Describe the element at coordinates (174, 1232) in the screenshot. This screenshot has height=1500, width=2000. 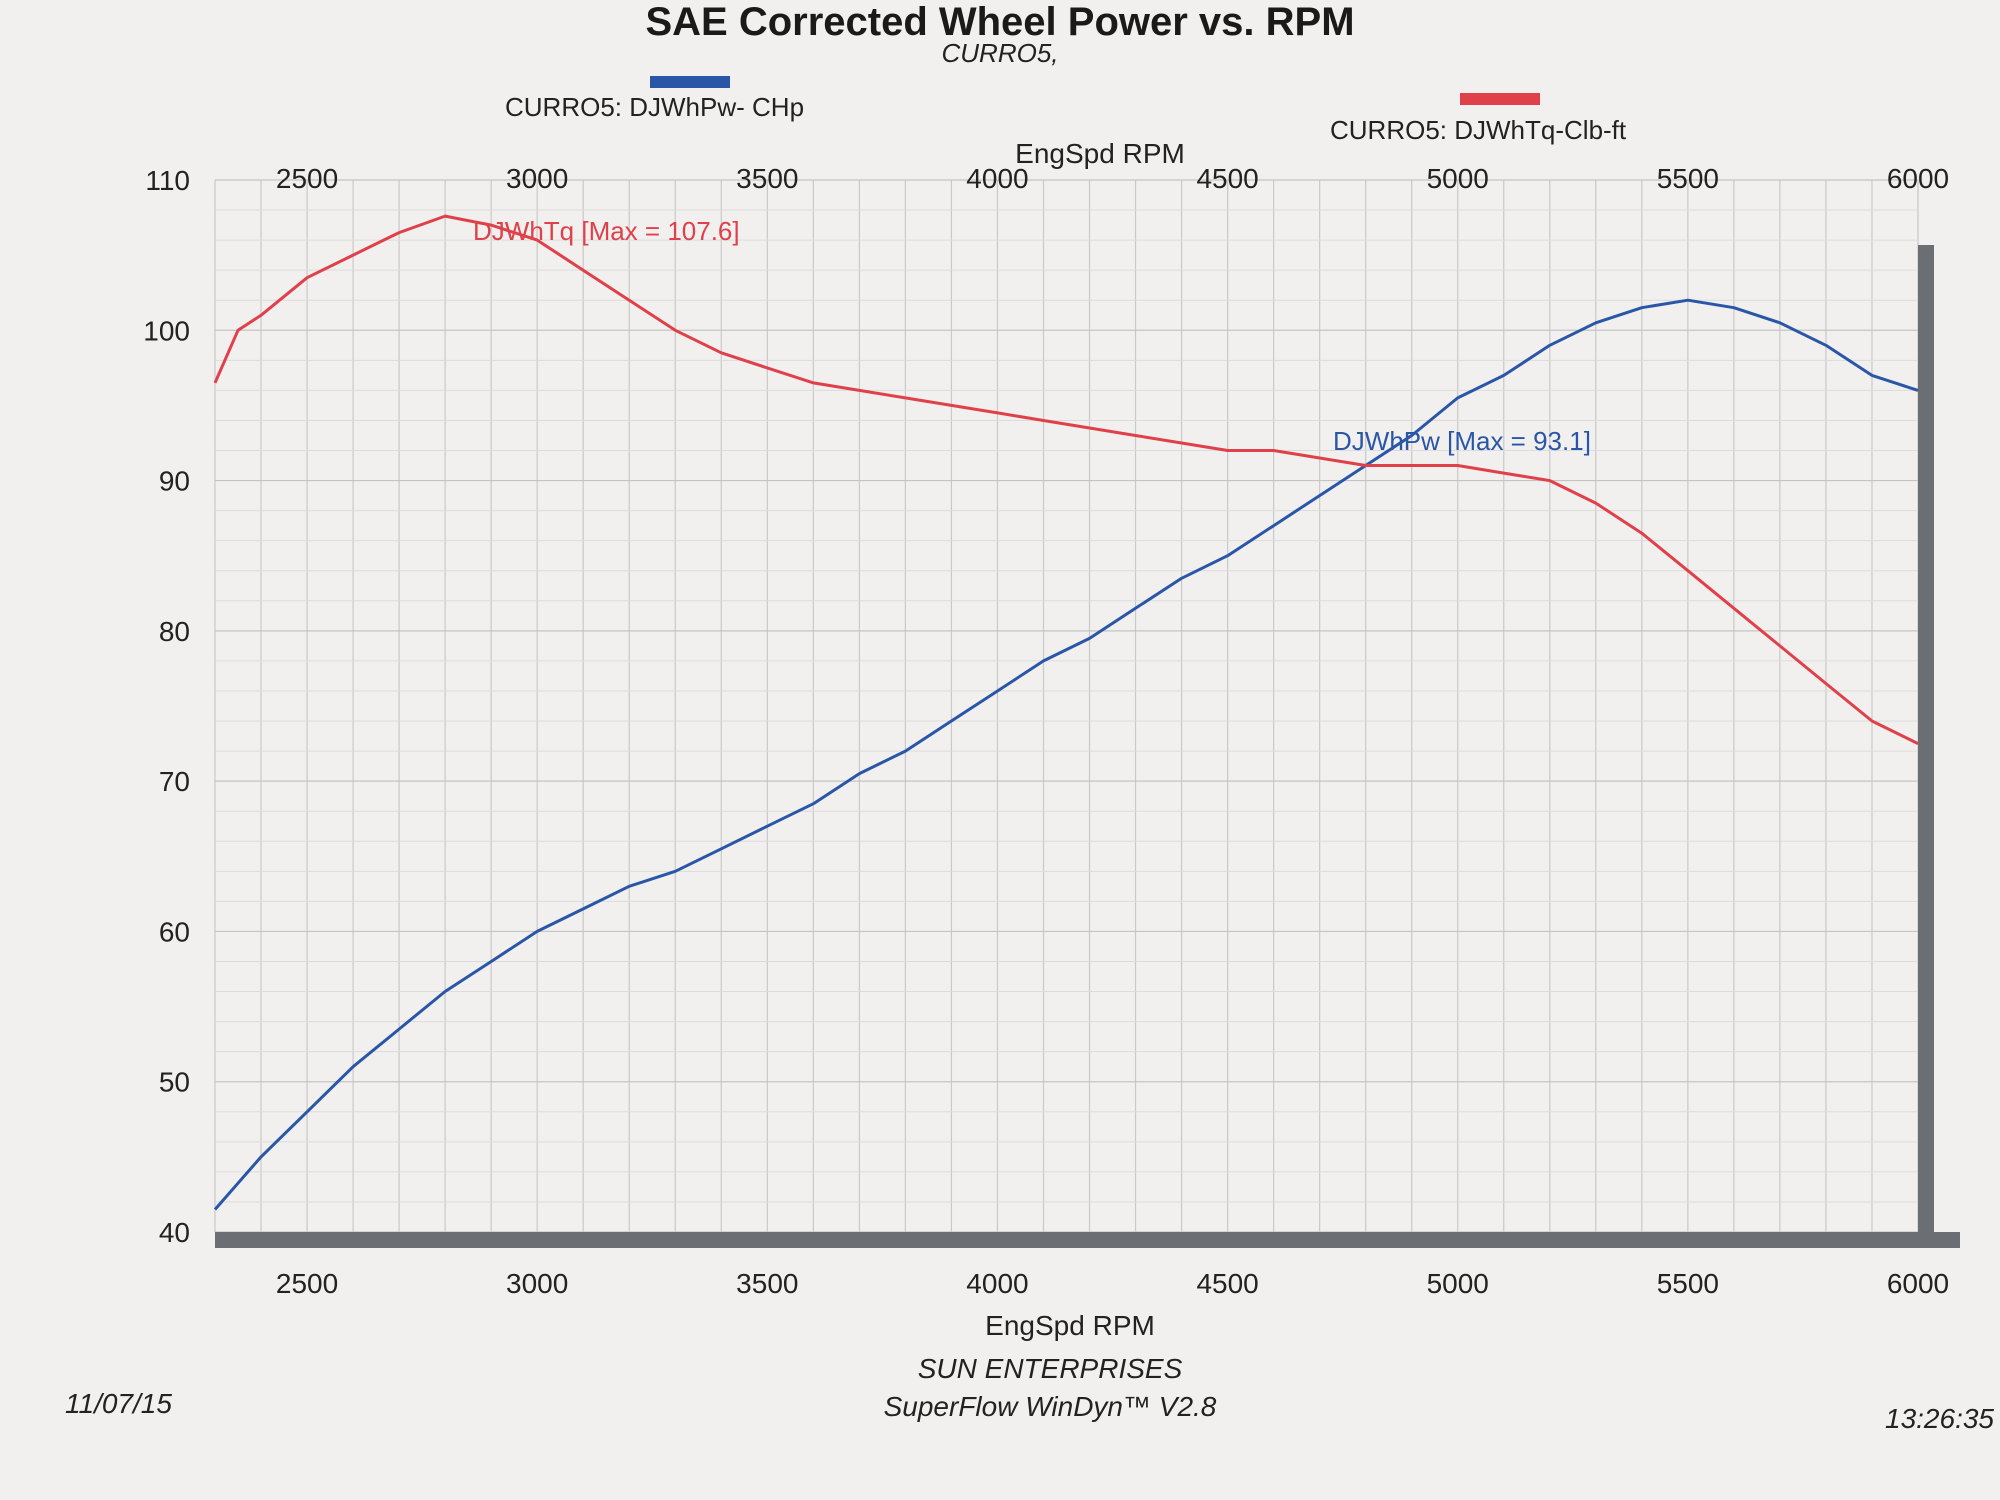
I see `y-tick-label: 40` at that location.